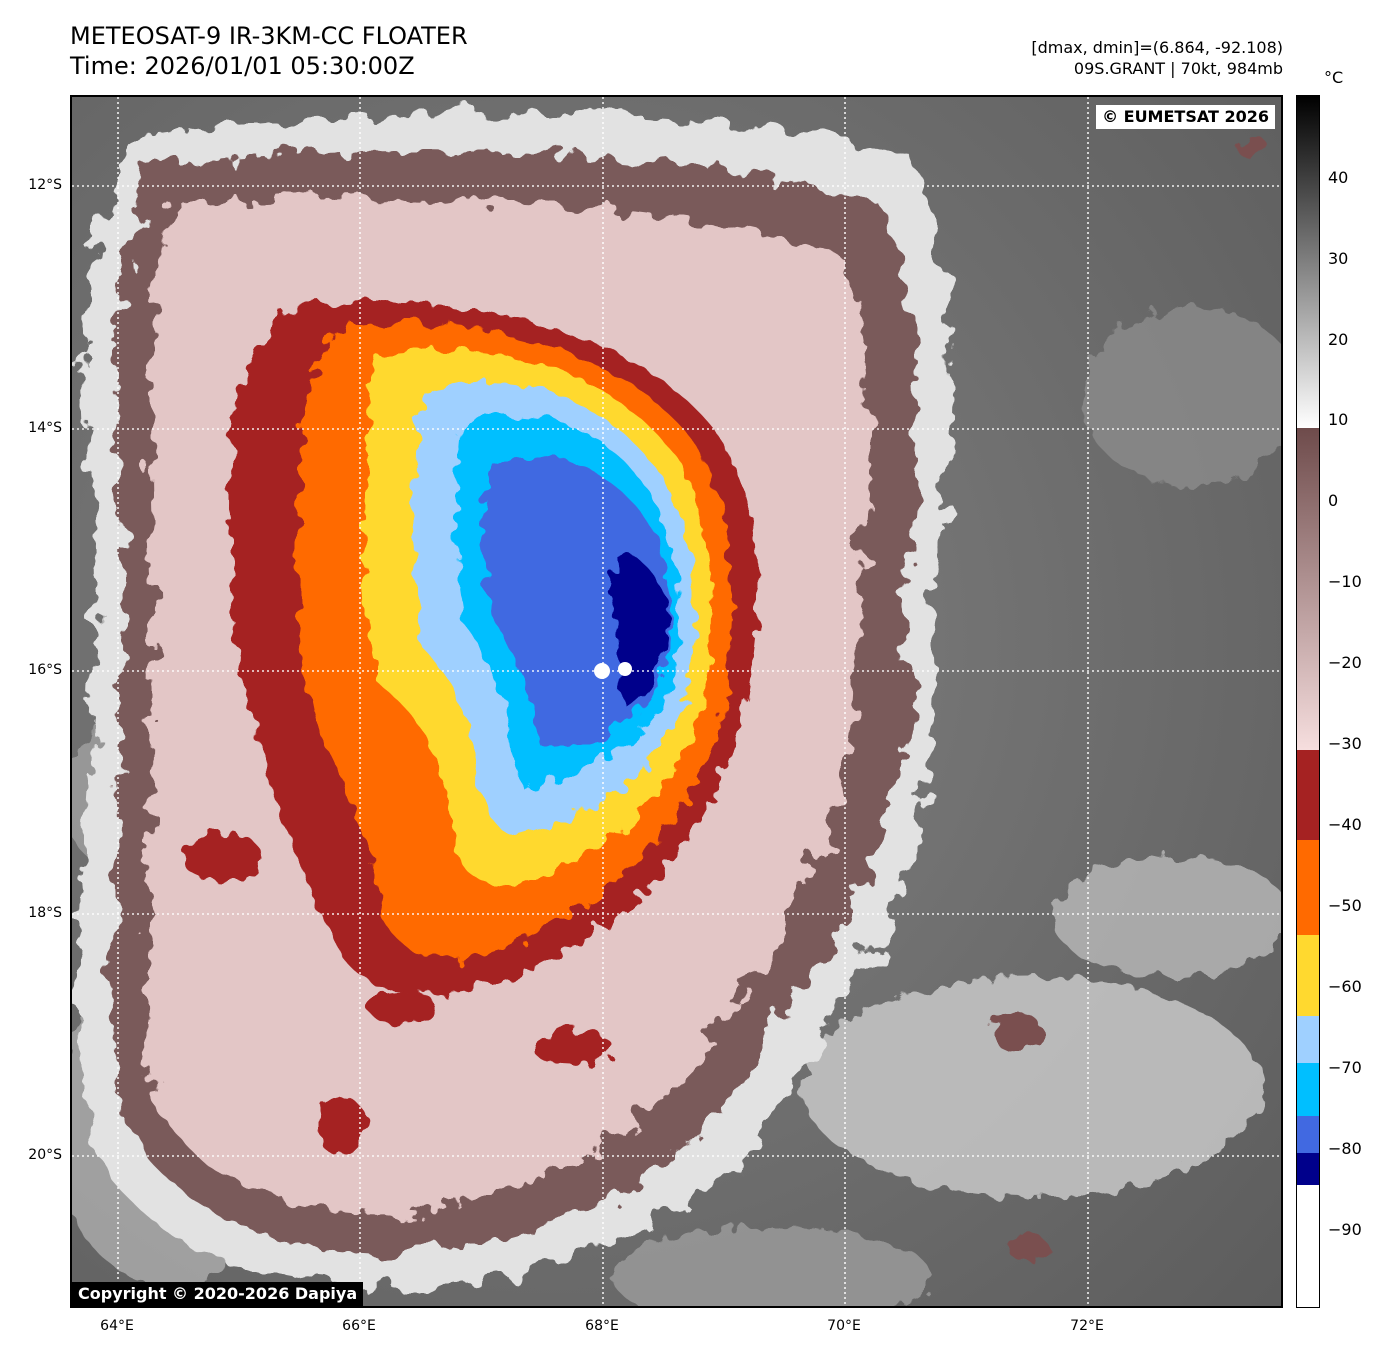 This screenshot has width=1388, height=1359. I want to click on colorbar-tick: −30, so click(1345, 743).